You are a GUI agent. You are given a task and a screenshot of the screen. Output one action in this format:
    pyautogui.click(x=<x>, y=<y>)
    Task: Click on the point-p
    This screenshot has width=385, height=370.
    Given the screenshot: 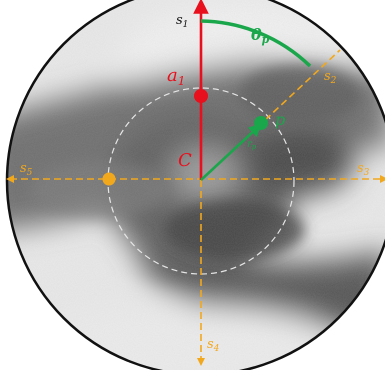 What is the action you would take?
    pyautogui.click(x=261, y=123)
    